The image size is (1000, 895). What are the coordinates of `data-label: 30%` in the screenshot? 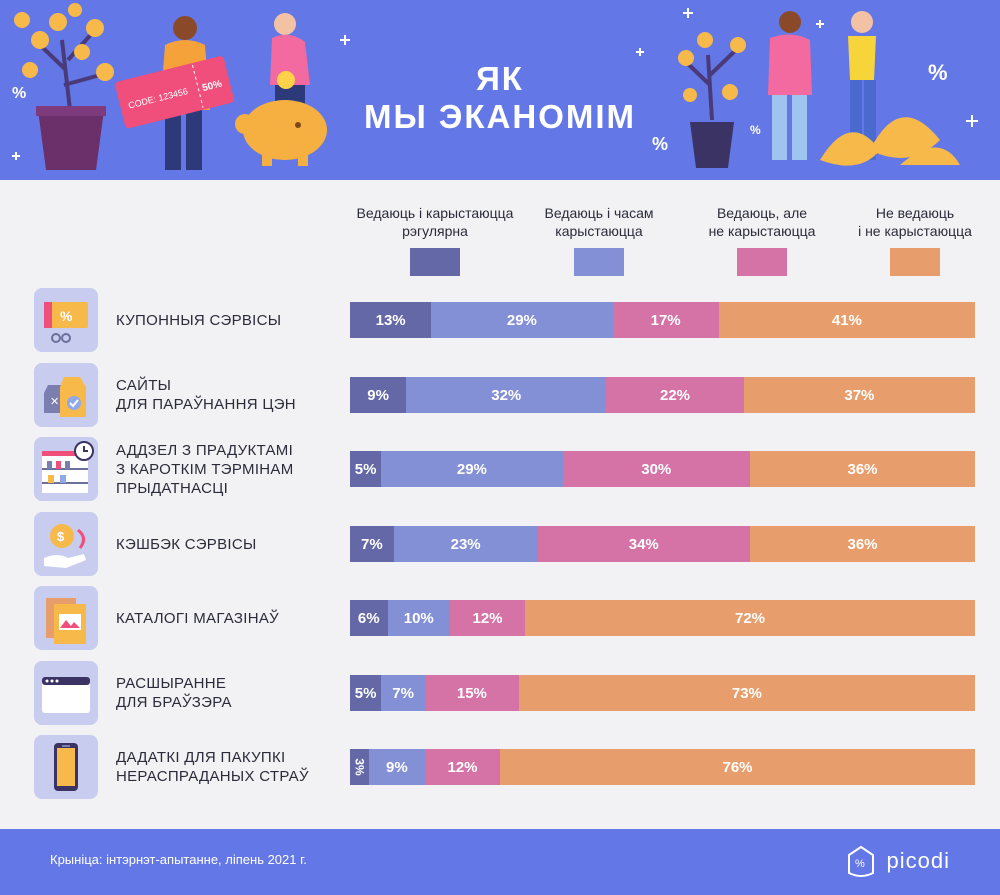 It's located at (656, 469).